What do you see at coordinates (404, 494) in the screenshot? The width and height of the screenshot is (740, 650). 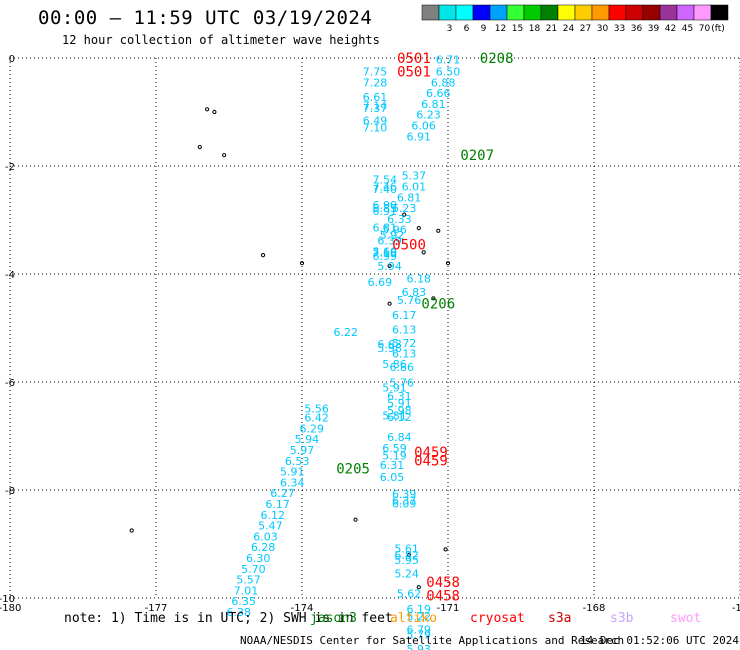 I see `wave-height-value: 6.39` at bounding box center [404, 494].